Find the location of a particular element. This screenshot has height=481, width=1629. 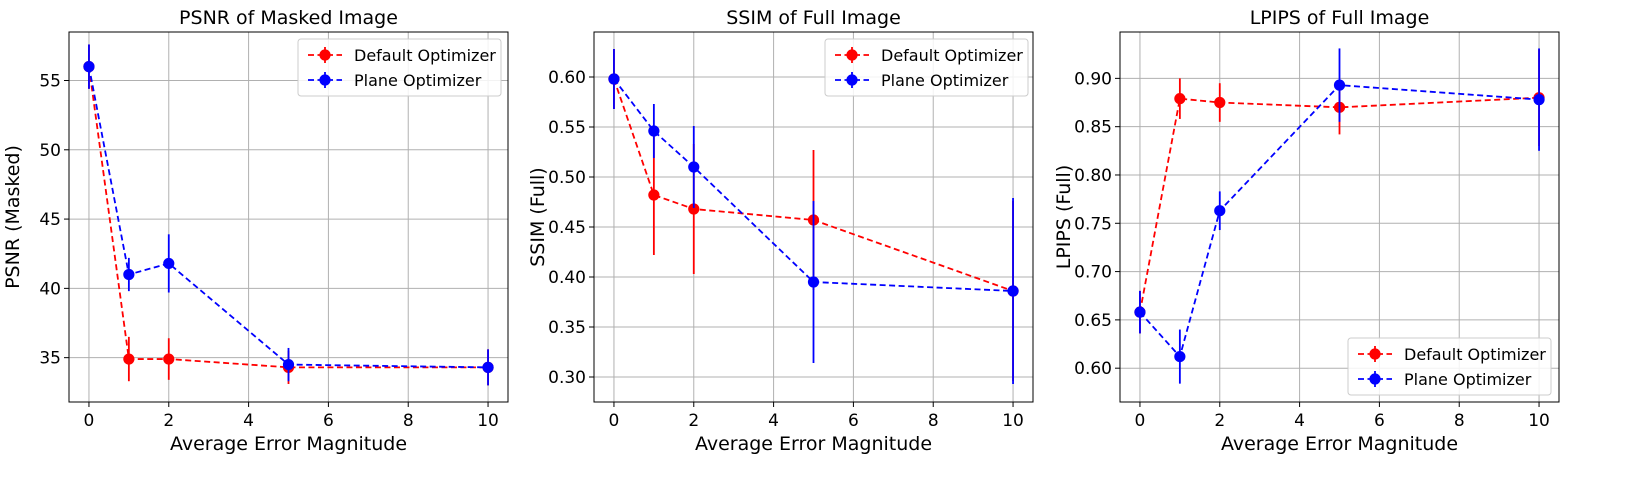

y-axis-label: LPIPS (Full) is located at coordinates (1064, 217).